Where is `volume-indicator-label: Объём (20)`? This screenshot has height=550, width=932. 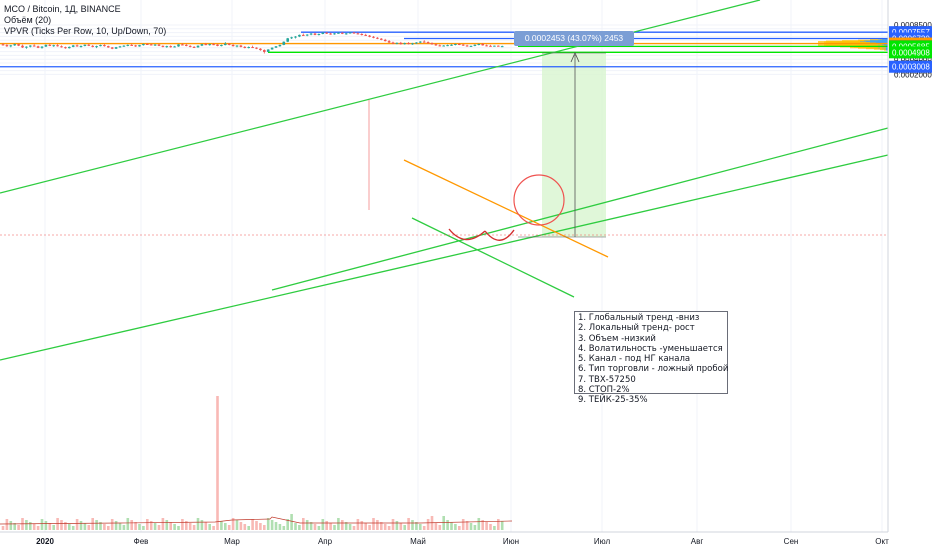 volume-indicator-label: Объём (20) is located at coordinates (28, 20).